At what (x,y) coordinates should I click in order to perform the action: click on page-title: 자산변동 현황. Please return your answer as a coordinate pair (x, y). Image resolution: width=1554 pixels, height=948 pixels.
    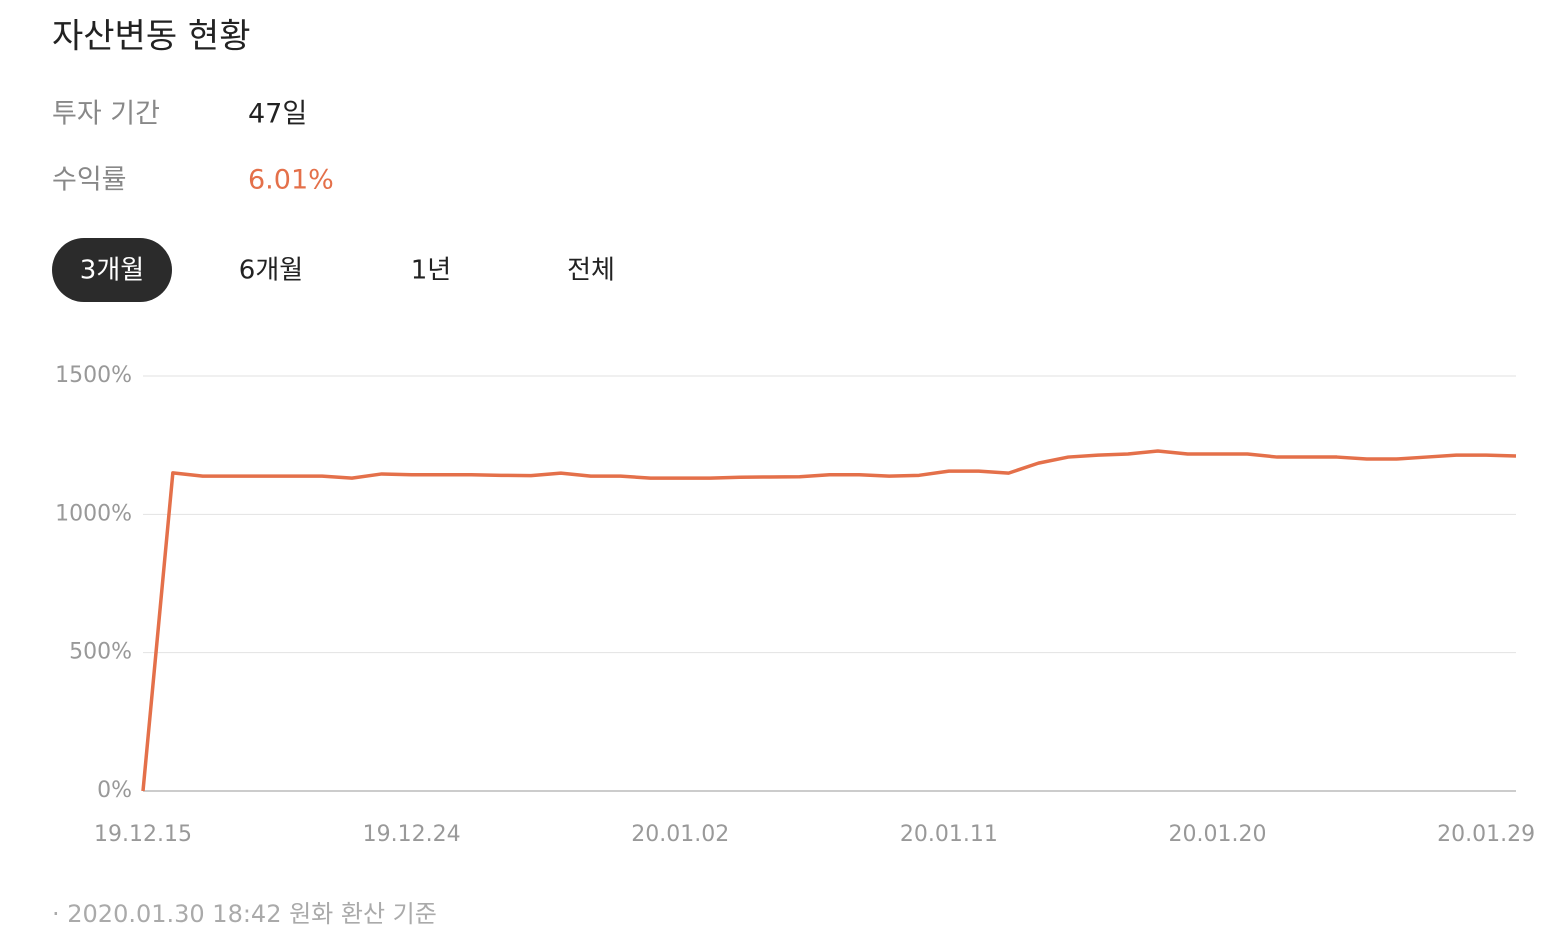
    Looking at the image, I should click on (151, 37).